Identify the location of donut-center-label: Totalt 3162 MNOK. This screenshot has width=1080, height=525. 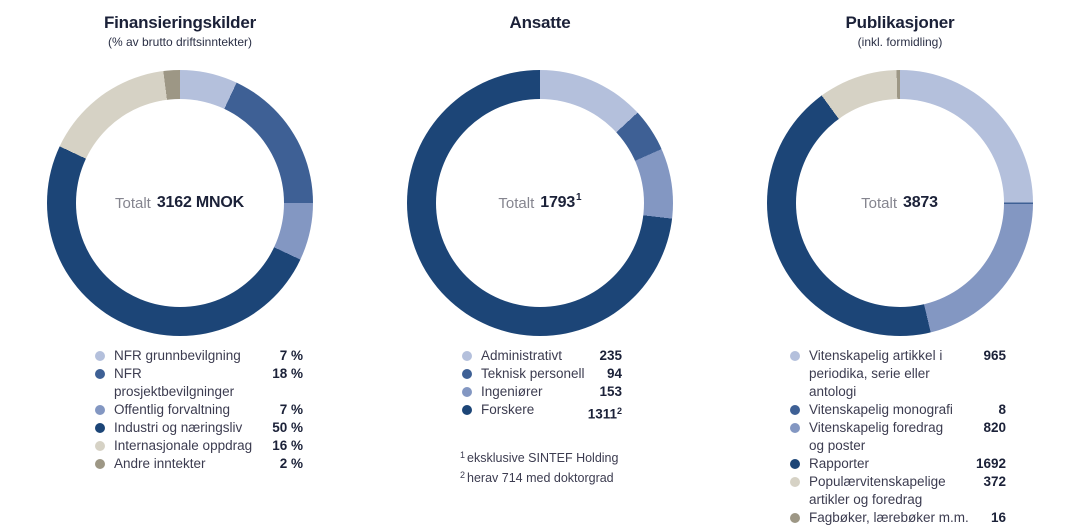
(180, 203).